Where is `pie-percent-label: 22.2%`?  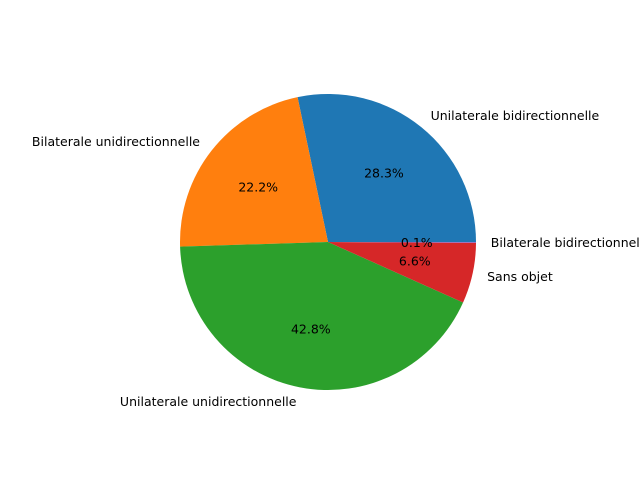
pie-percent-label: 22.2% is located at coordinates (258, 187).